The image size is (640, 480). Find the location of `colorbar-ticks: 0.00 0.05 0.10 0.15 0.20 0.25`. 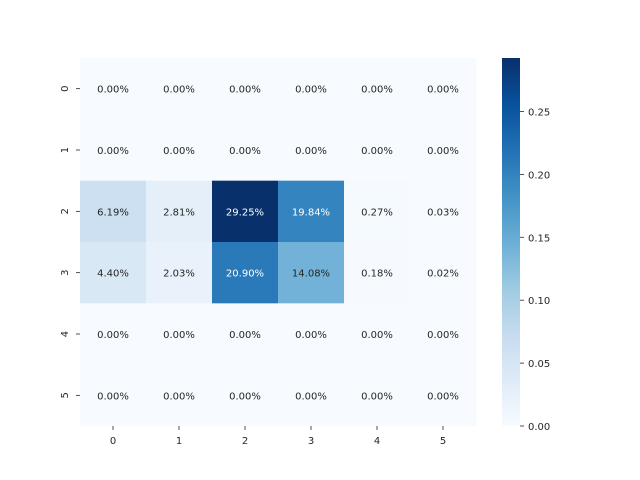

colorbar-ticks: 0.00 0.05 0.10 0.15 0.20 0.25 is located at coordinates (535, 270).